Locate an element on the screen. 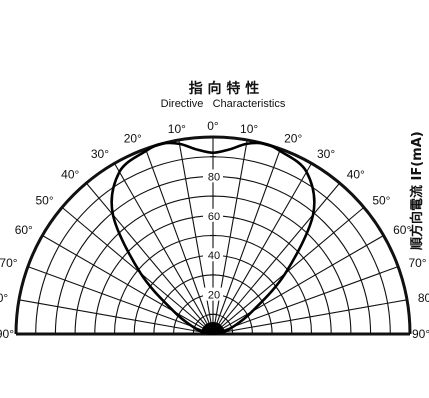  radial-label: 60 is located at coordinates (214, 217).